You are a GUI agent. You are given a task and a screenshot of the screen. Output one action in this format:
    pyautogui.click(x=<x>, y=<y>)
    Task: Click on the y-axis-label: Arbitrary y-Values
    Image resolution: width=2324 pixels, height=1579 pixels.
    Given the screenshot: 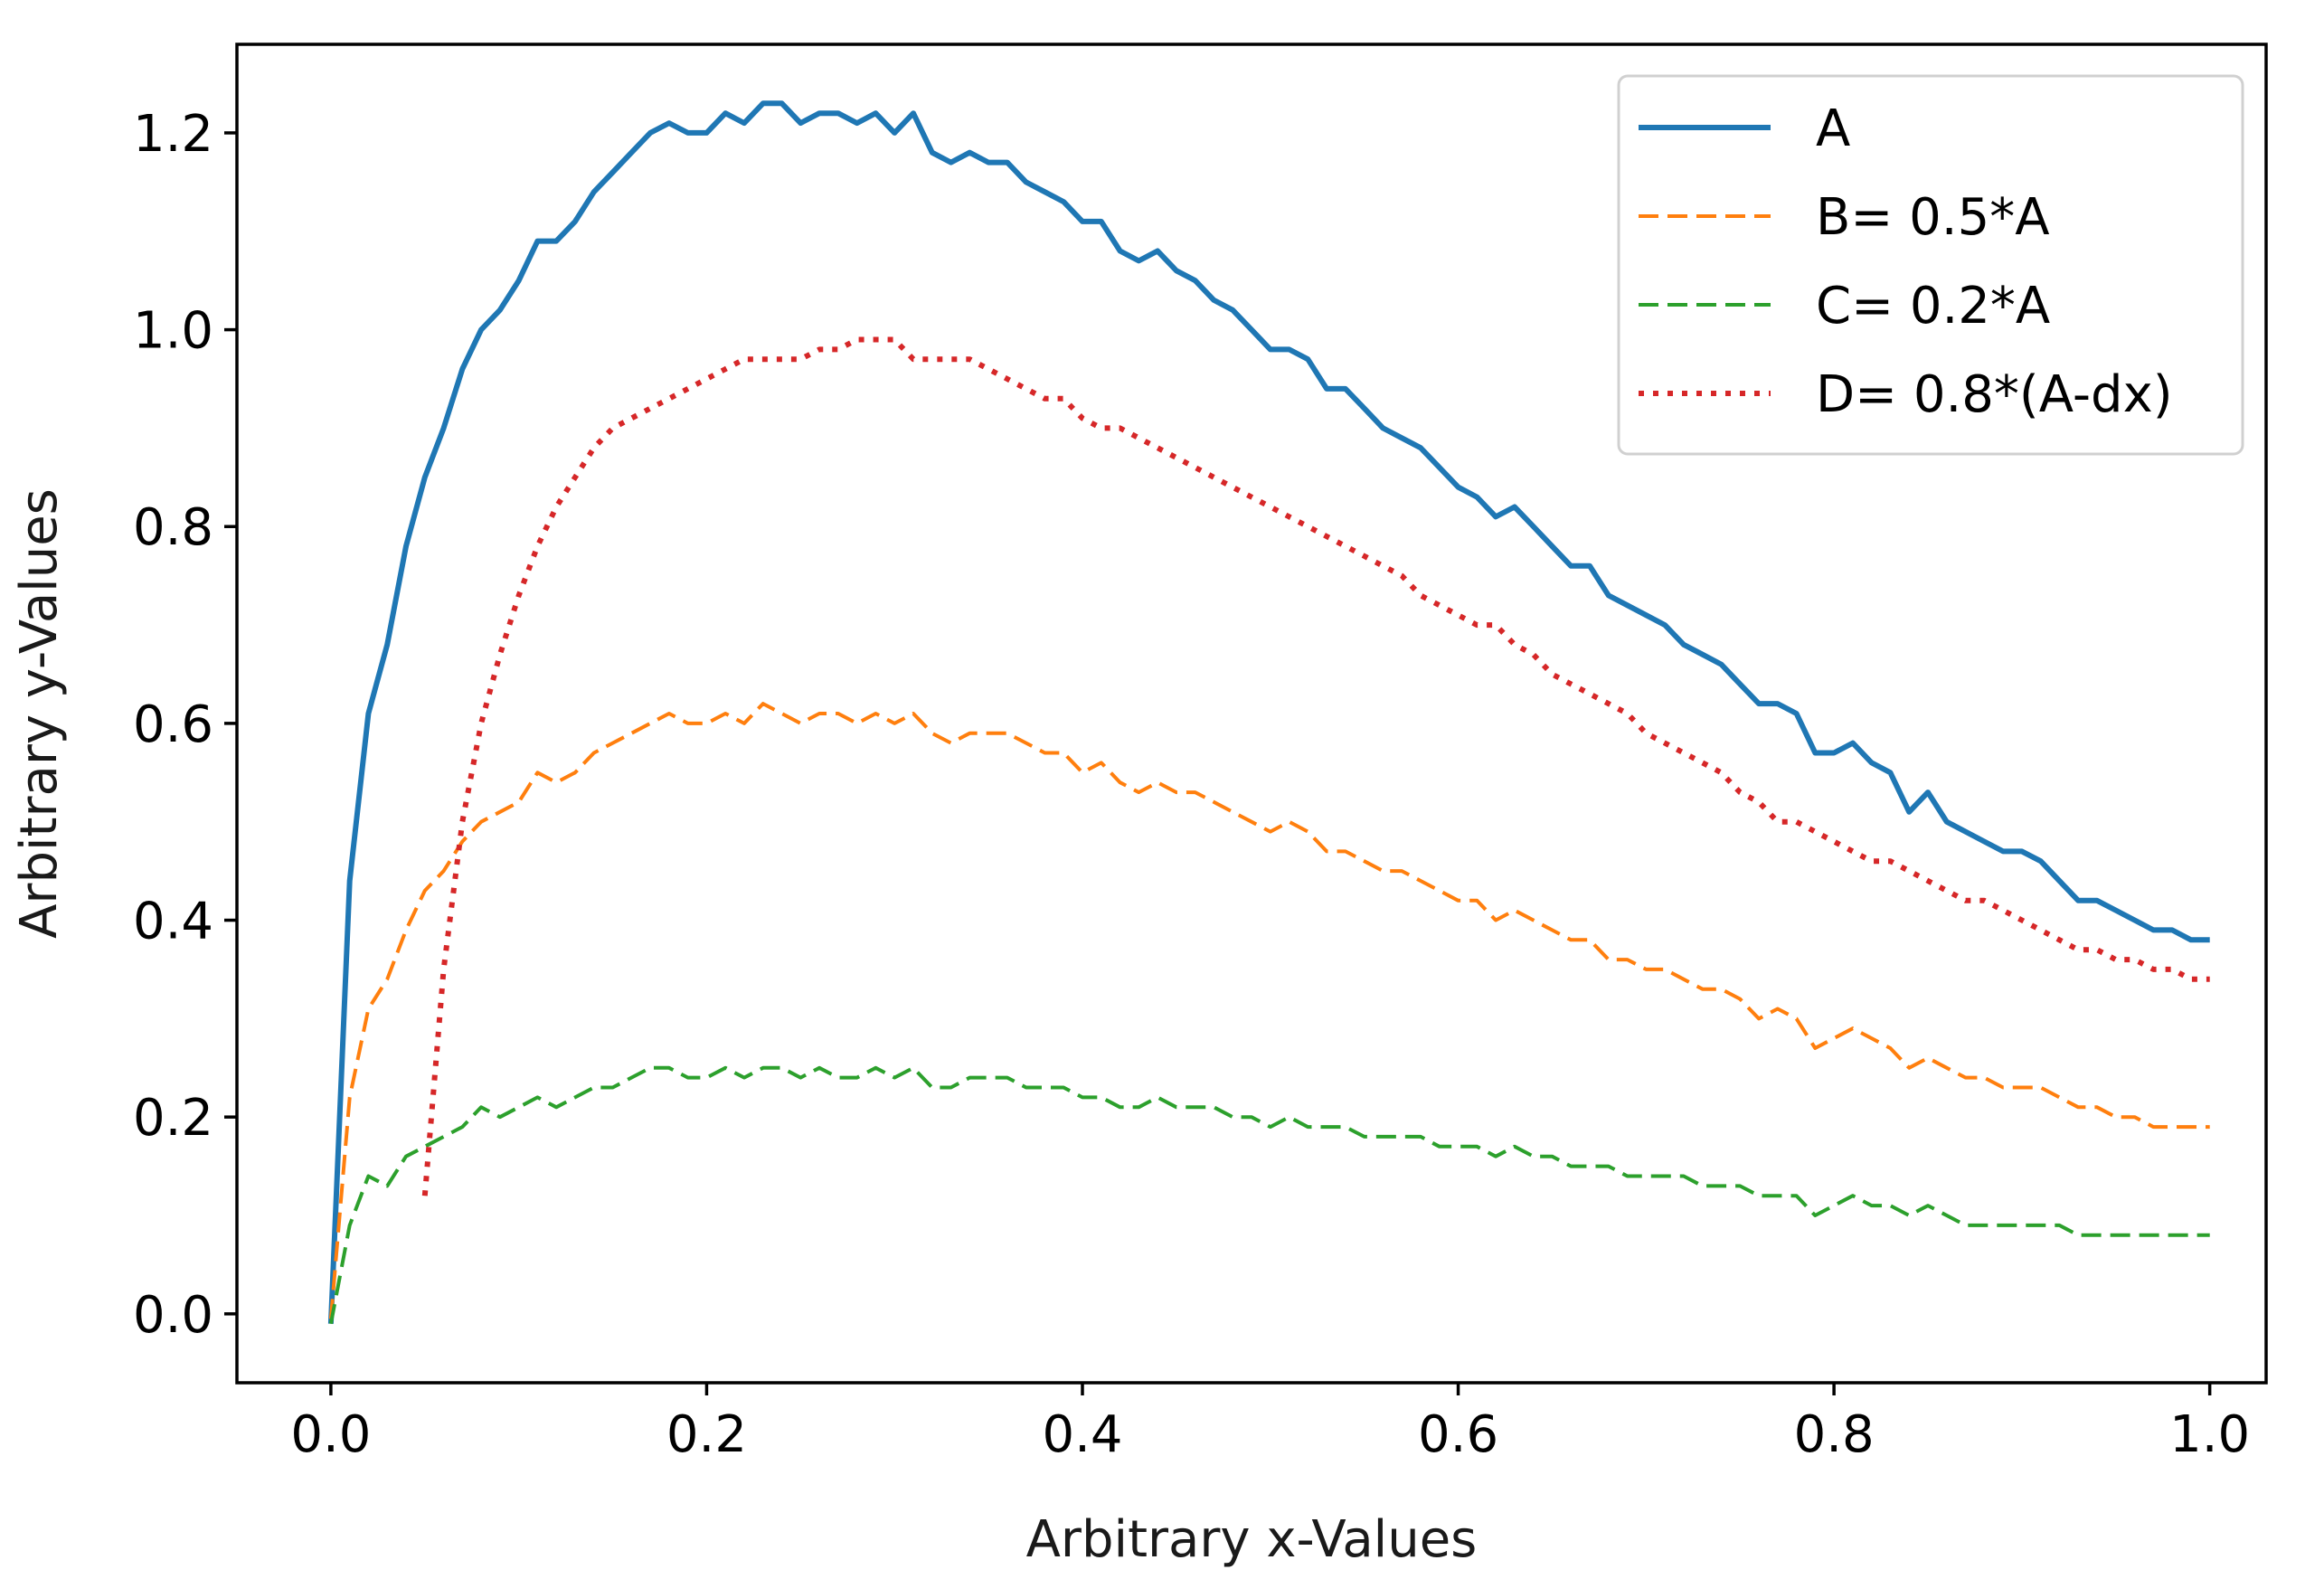 What is the action you would take?
    pyautogui.click(x=40, y=713)
    